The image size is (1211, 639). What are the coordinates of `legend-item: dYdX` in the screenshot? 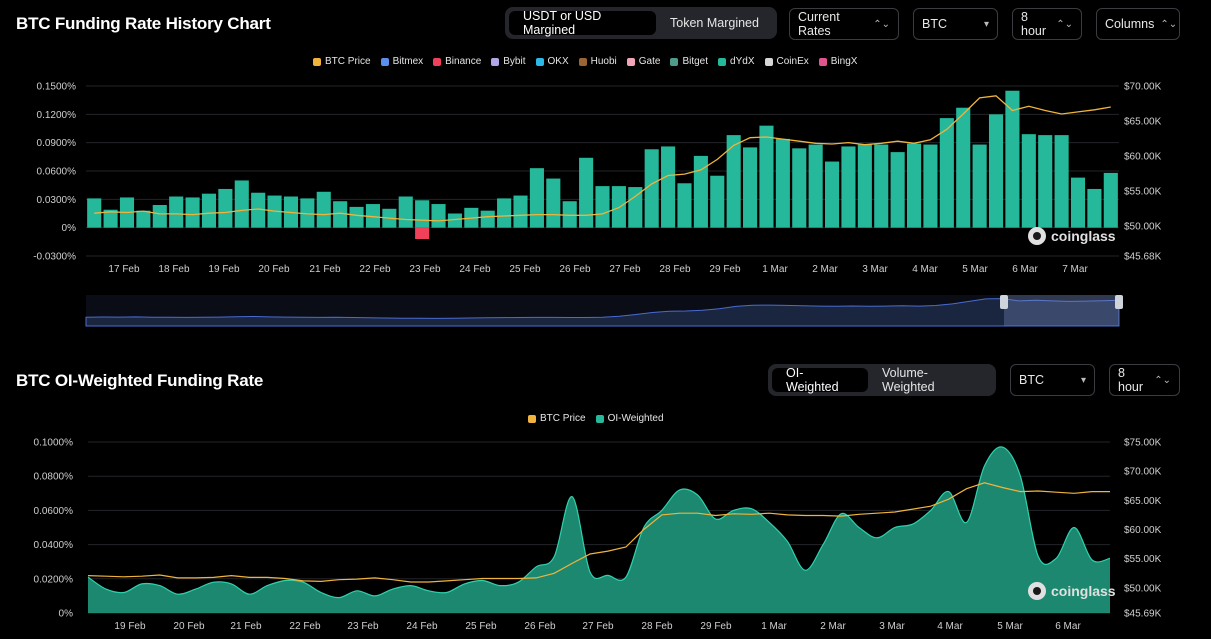 It's located at (736, 61).